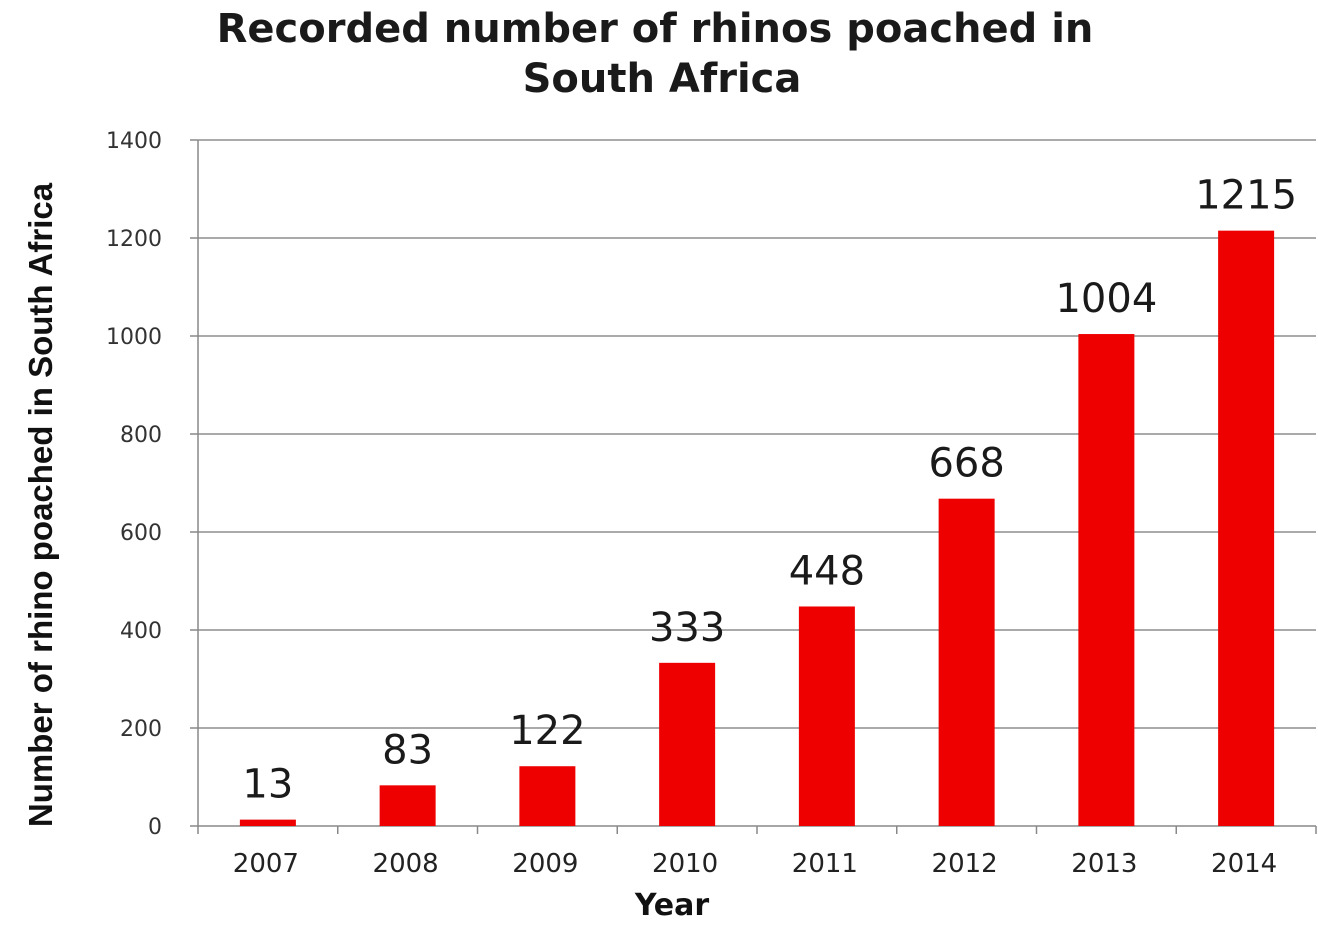  What do you see at coordinates (825, 864) in the screenshot?
I see `x-tick-label-2011: 2011` at bounding box center [825, 864].